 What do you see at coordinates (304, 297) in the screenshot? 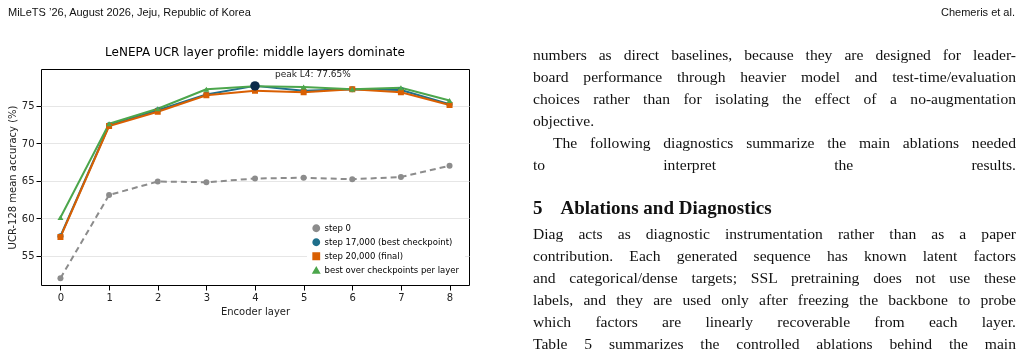
I see `x-tick-label: 5` at bounding box center [304, 297].